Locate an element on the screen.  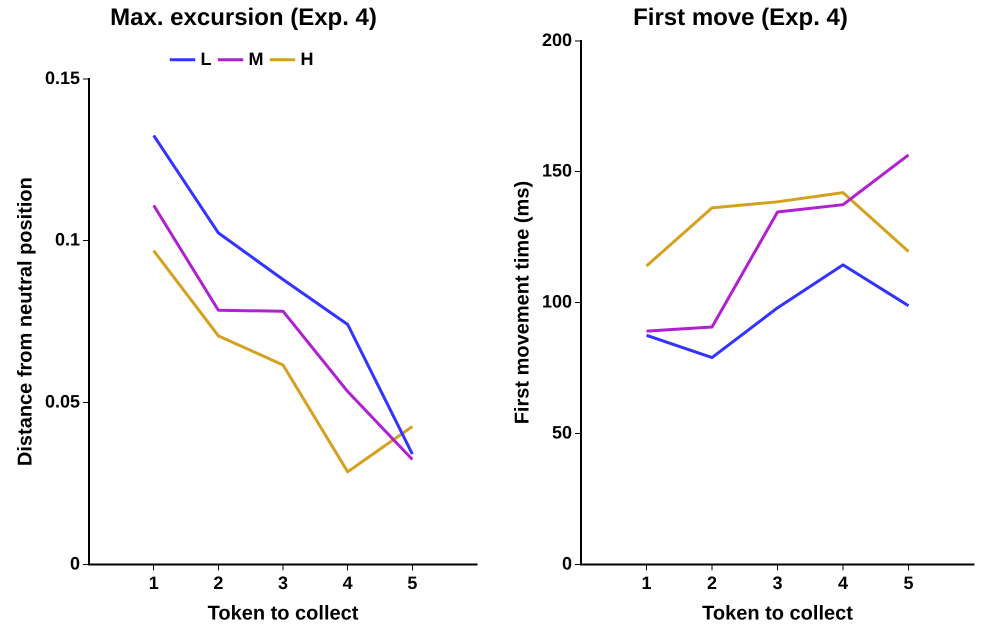
chart-title: First move (Exp. 4) is located at coordinates (740, 18).